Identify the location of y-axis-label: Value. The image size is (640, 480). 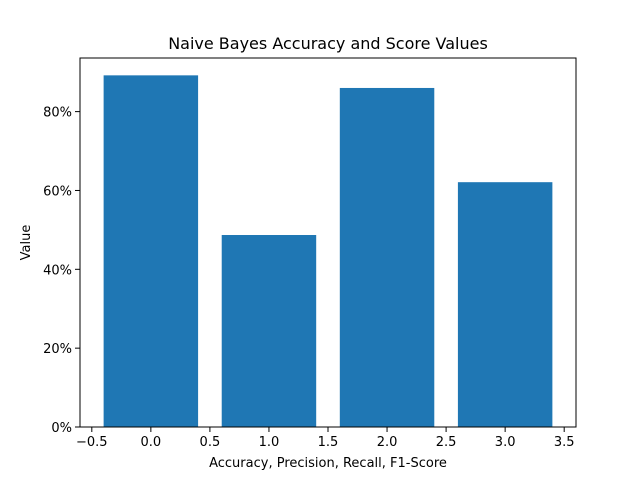
(26, 243).